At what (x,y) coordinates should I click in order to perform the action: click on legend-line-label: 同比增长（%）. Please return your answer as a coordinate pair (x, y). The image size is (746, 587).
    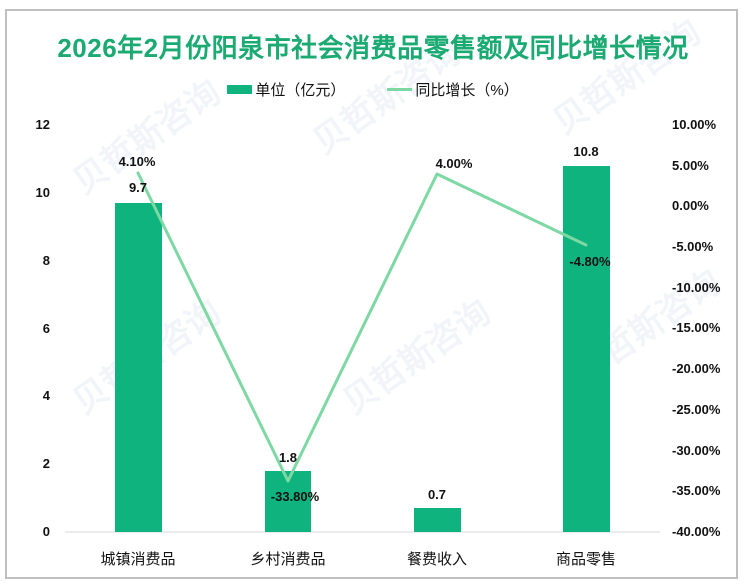
    Looking at the image, I should click on (467, 90).